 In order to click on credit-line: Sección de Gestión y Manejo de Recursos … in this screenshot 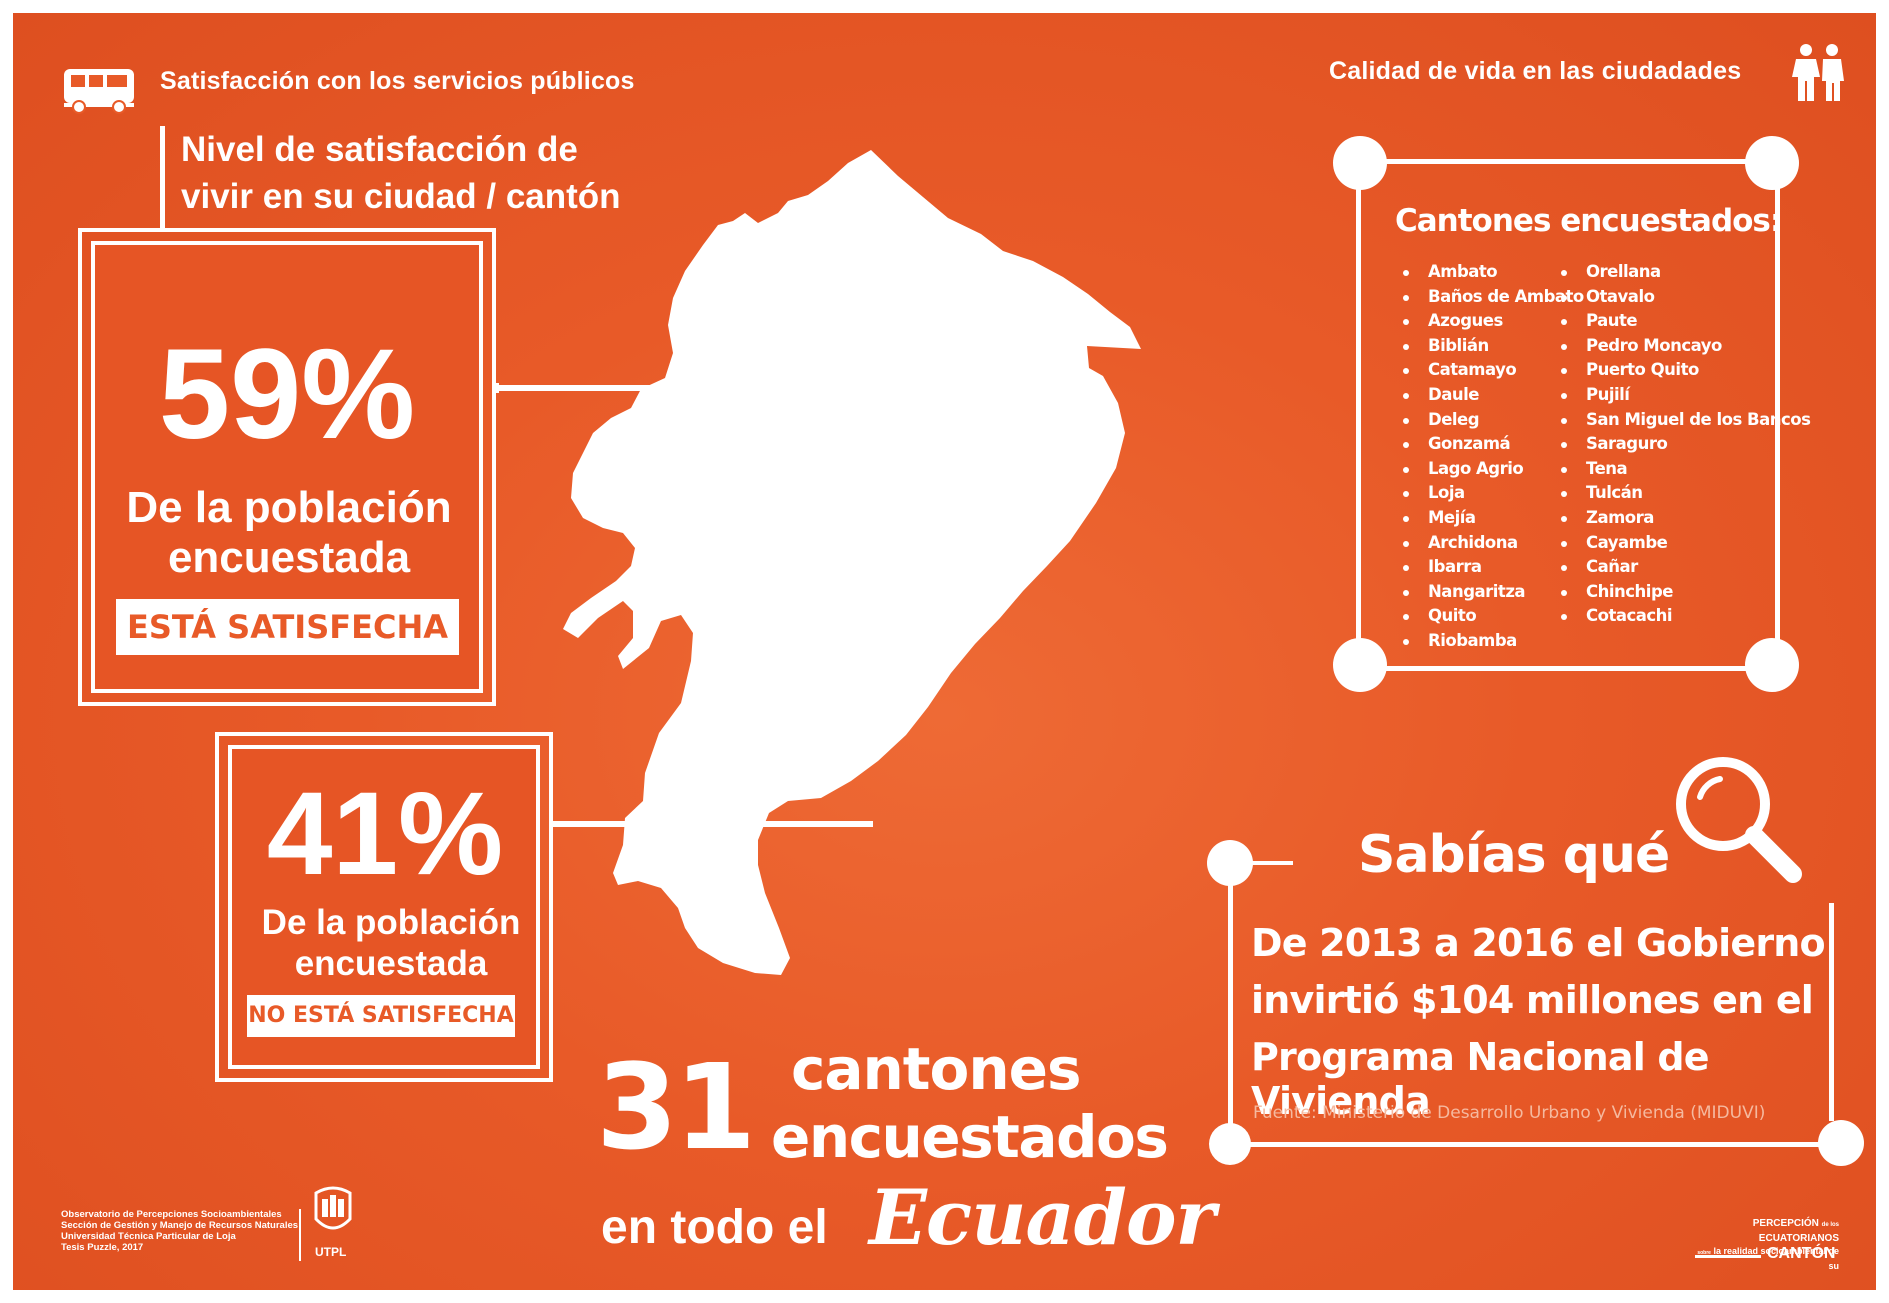, I will do `click(180, 1225)`.